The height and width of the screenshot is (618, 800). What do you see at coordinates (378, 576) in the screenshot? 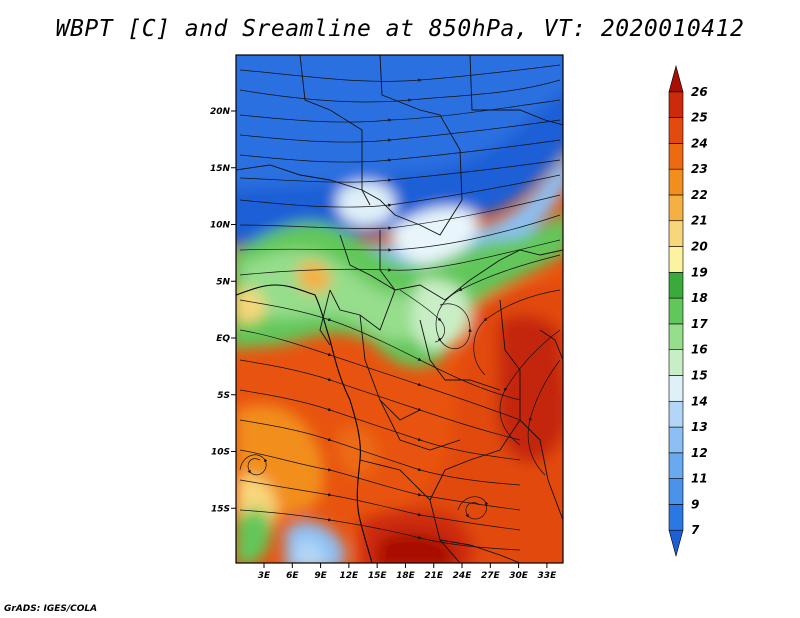
I see `lon-tick-label: 15E` at bounding box center [378, 576].